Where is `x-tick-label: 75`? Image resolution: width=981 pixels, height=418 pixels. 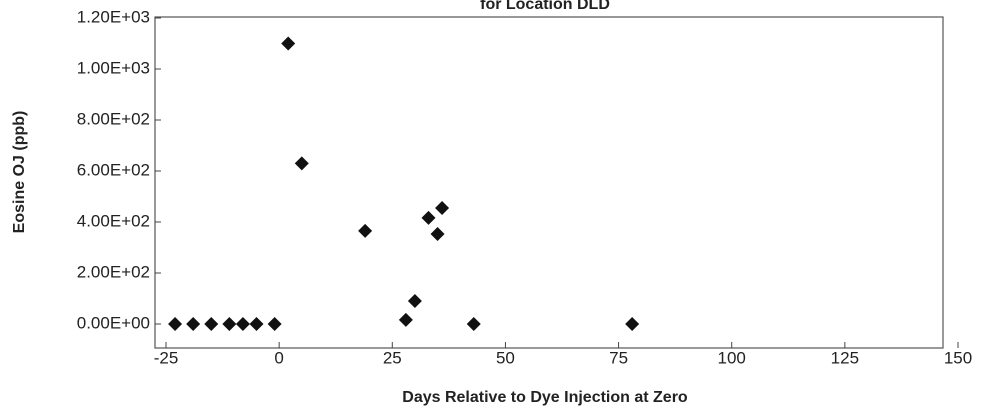
x-tick-label: 75 is located at coordinates (618, 357).